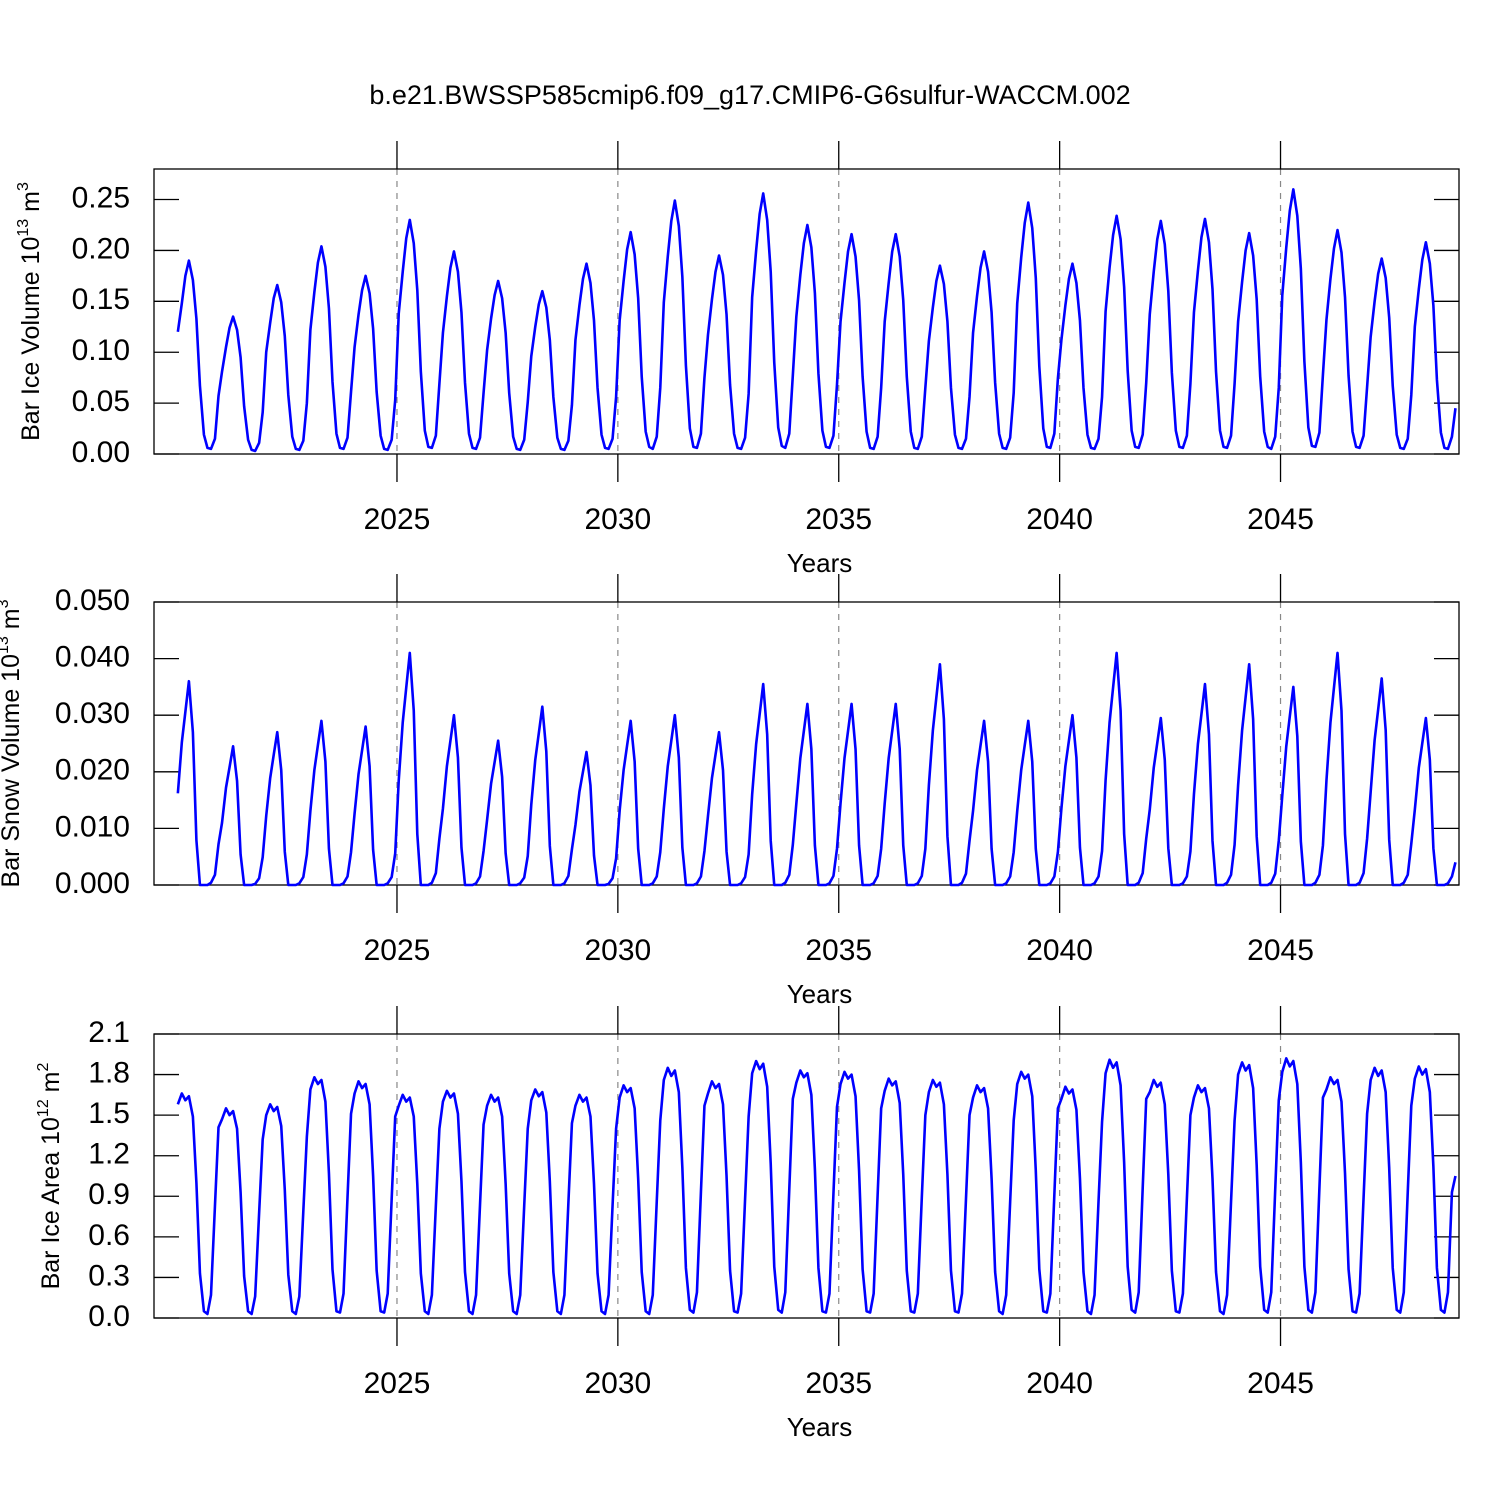  What do you see at coordinates (92, 770) in the screenshot?
I see `y-tick-label: 0.020` at bounding box center [92, 770].